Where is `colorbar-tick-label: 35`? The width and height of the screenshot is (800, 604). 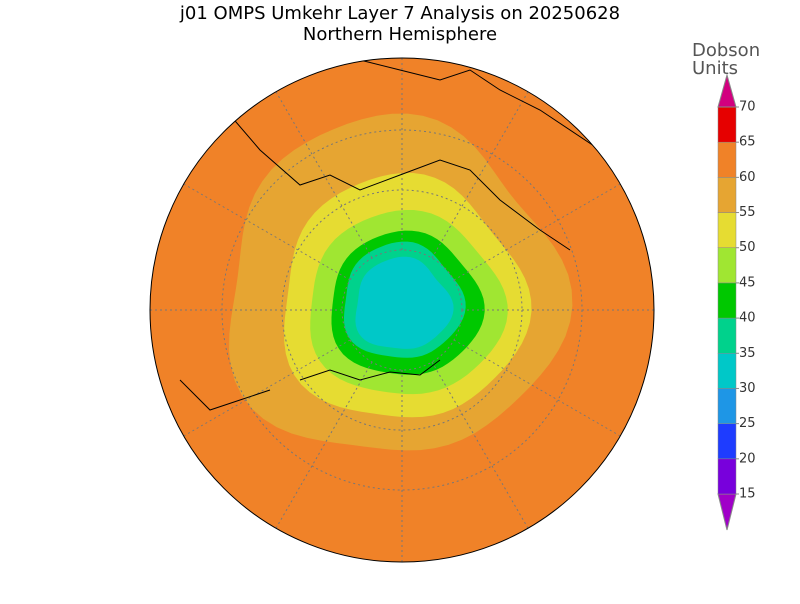 colorbar-tick-label: 35 is located at coordinates (747, 353).